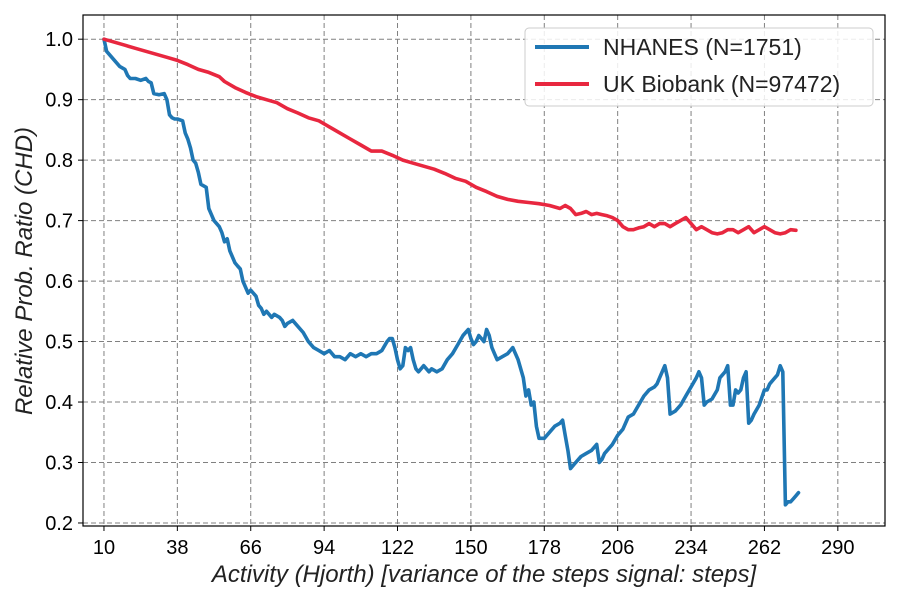  I want to click on x-tick-label: 122, so click(397, 548).